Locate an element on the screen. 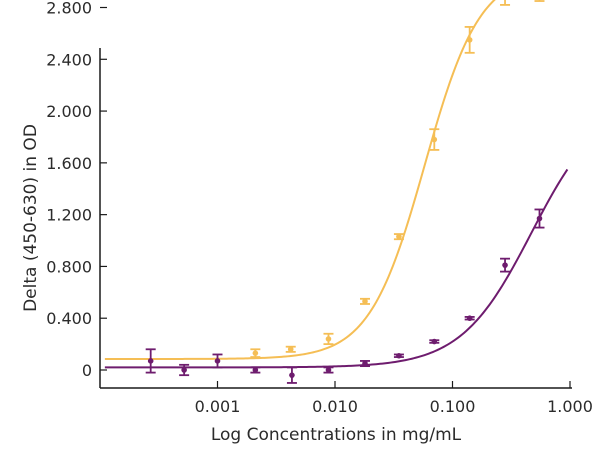 This screenshot has width=600, height=470. y-tick-label: 2.400 is located at coordinates (69, 59).